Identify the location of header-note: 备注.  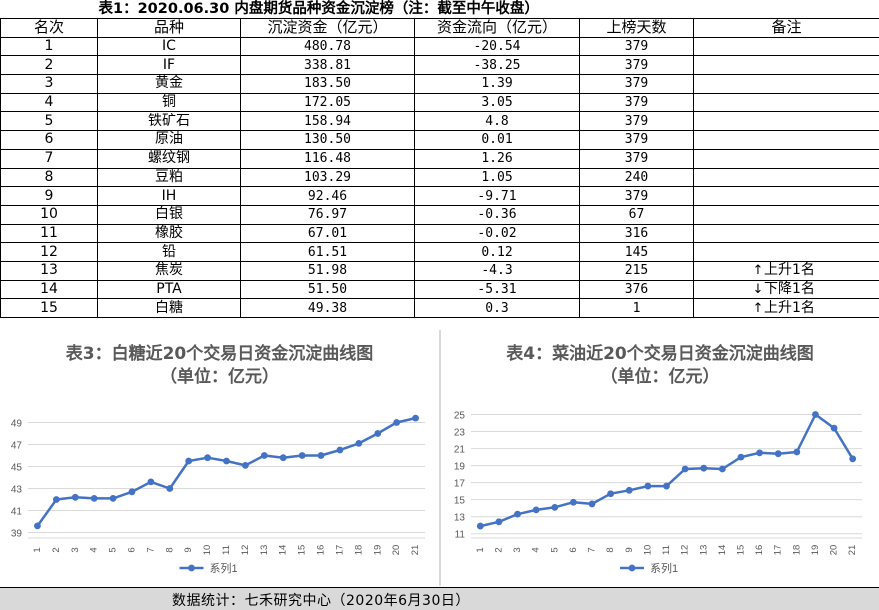
(786, 28).